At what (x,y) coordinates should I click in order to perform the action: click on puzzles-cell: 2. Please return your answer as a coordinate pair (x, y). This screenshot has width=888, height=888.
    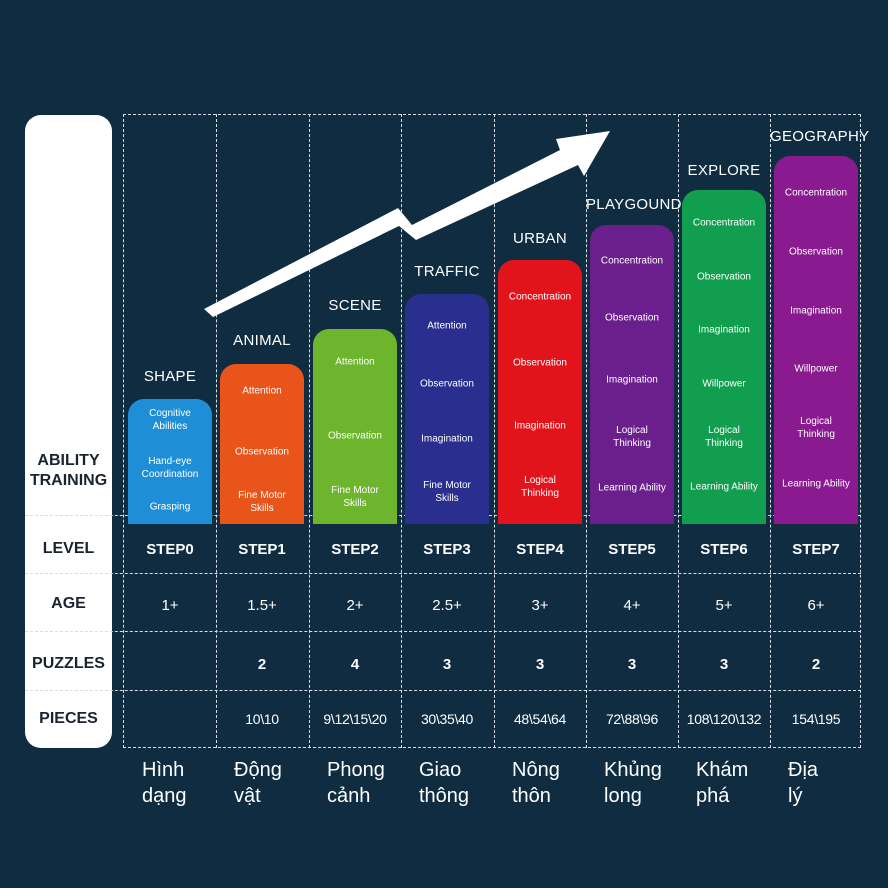
    Looking at the image, I should click on (816, 664).